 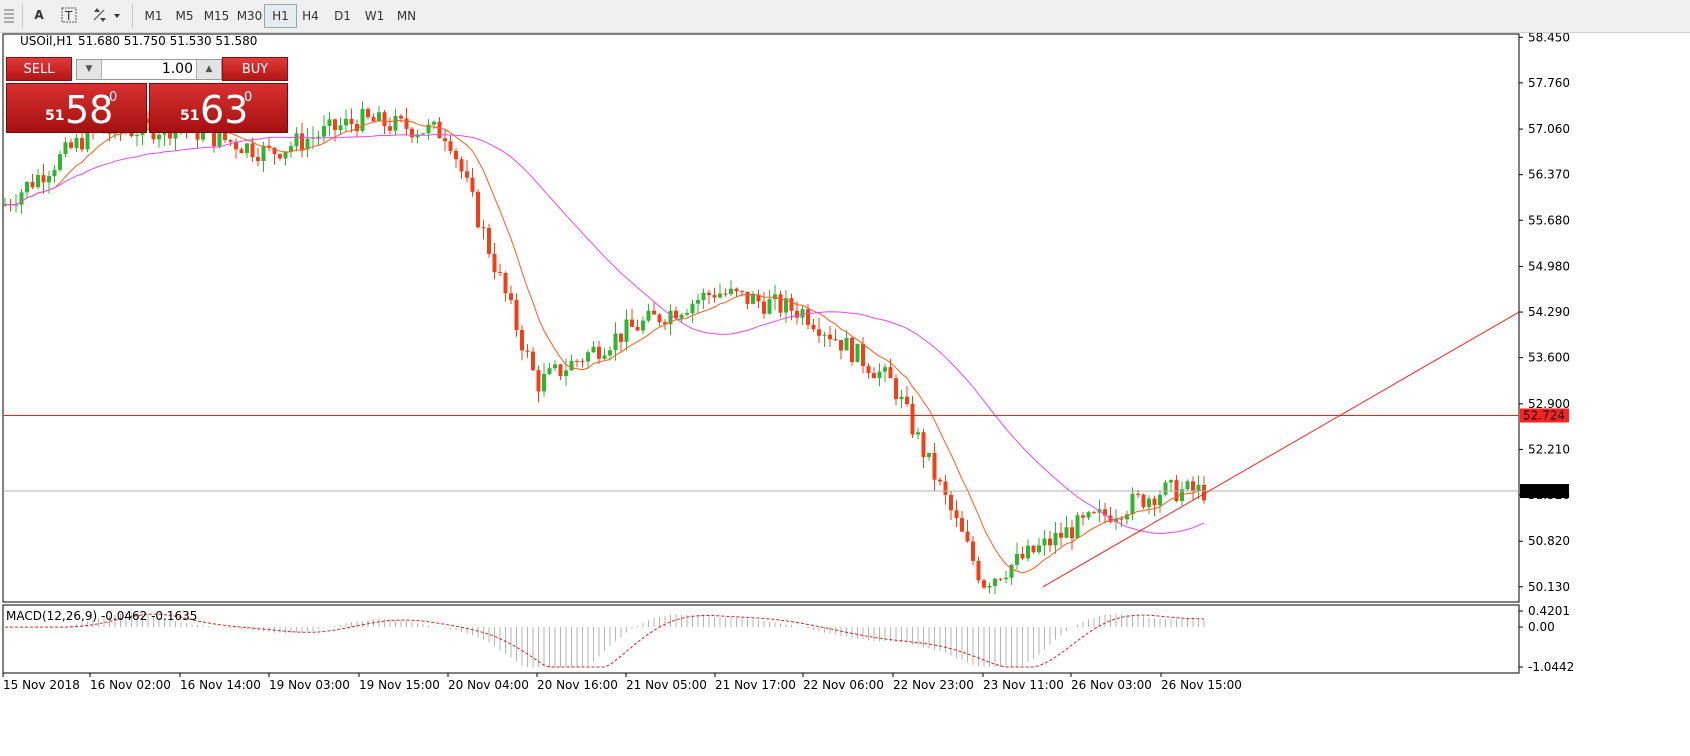 What do you see at coordinates (666, 685) in the screenshot?
I see `time-tick-label: 21 Nov 05:00` at bounding box center [666, 685].